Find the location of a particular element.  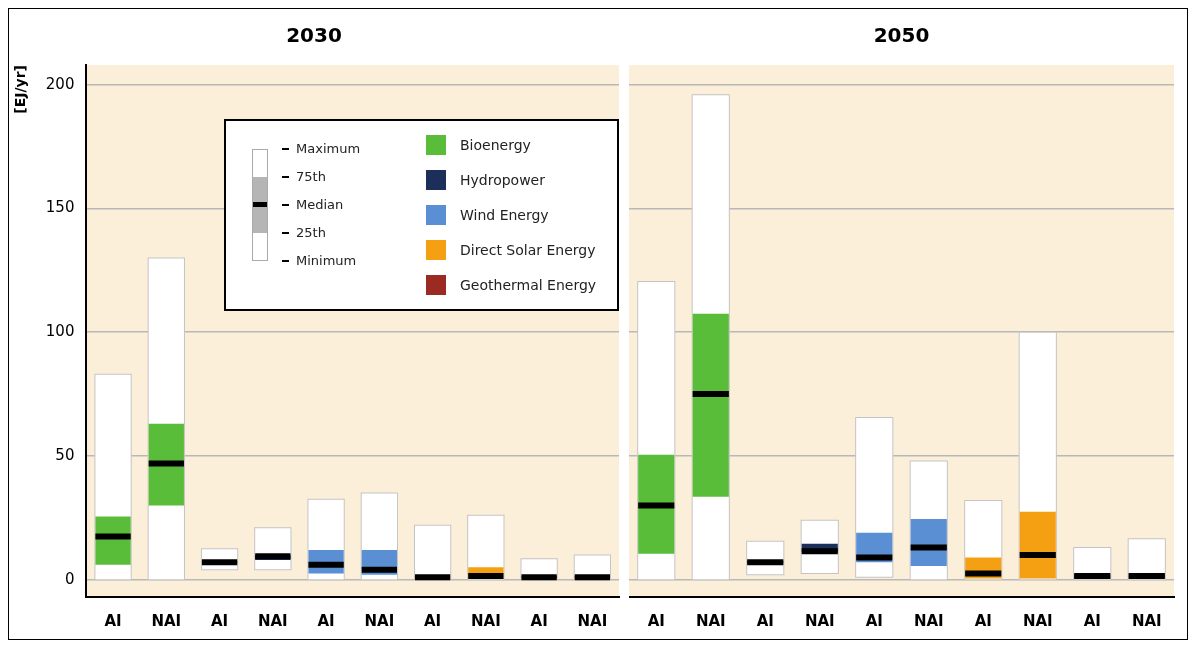

annotation: 25th is located at coordinates (311, 232).